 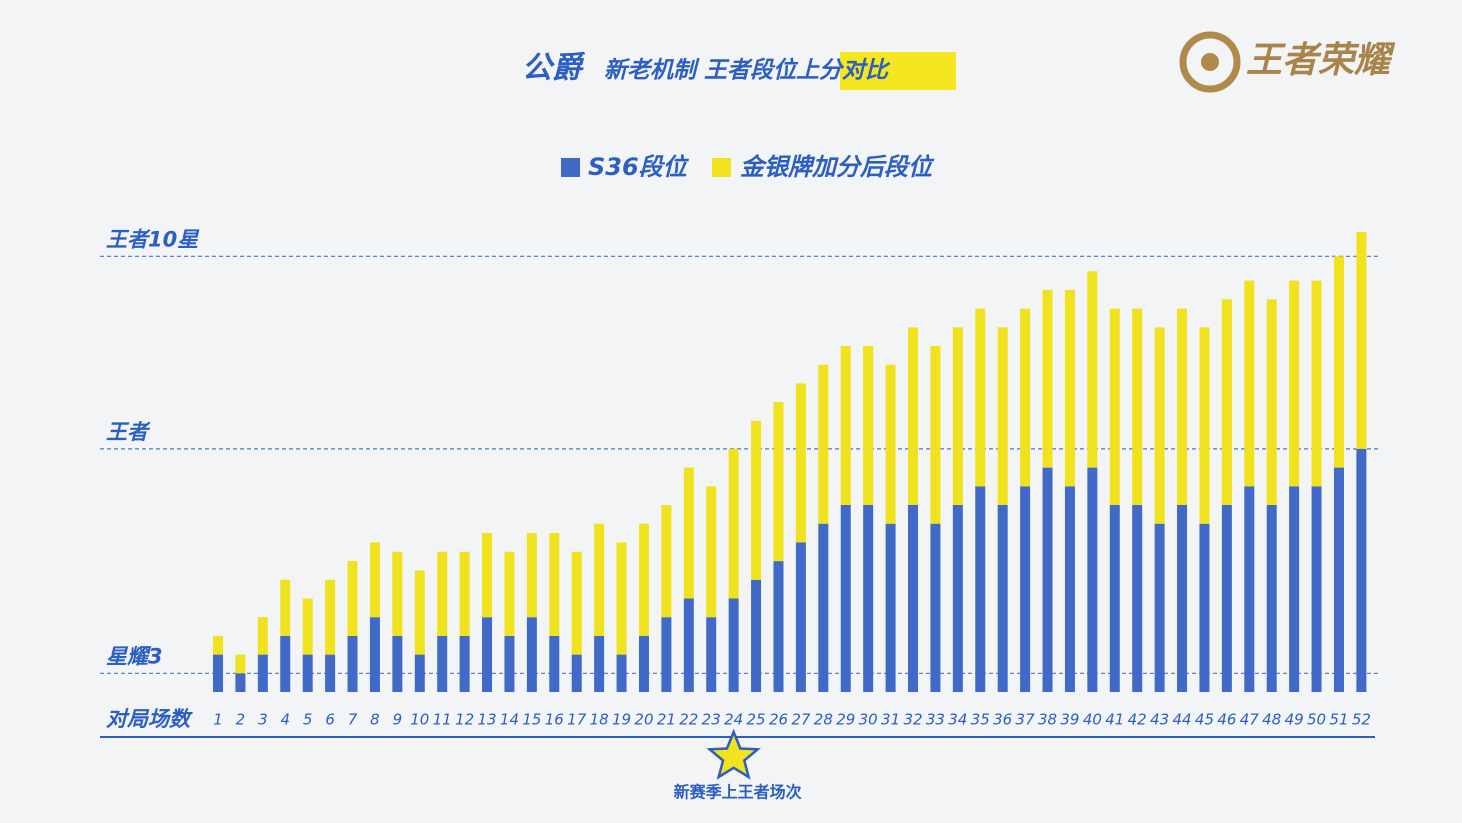 What do you see at coordinates (1361, 720) in the screenshot?
I see `x-tick-label: 52` at bounding box center [1361, 720].